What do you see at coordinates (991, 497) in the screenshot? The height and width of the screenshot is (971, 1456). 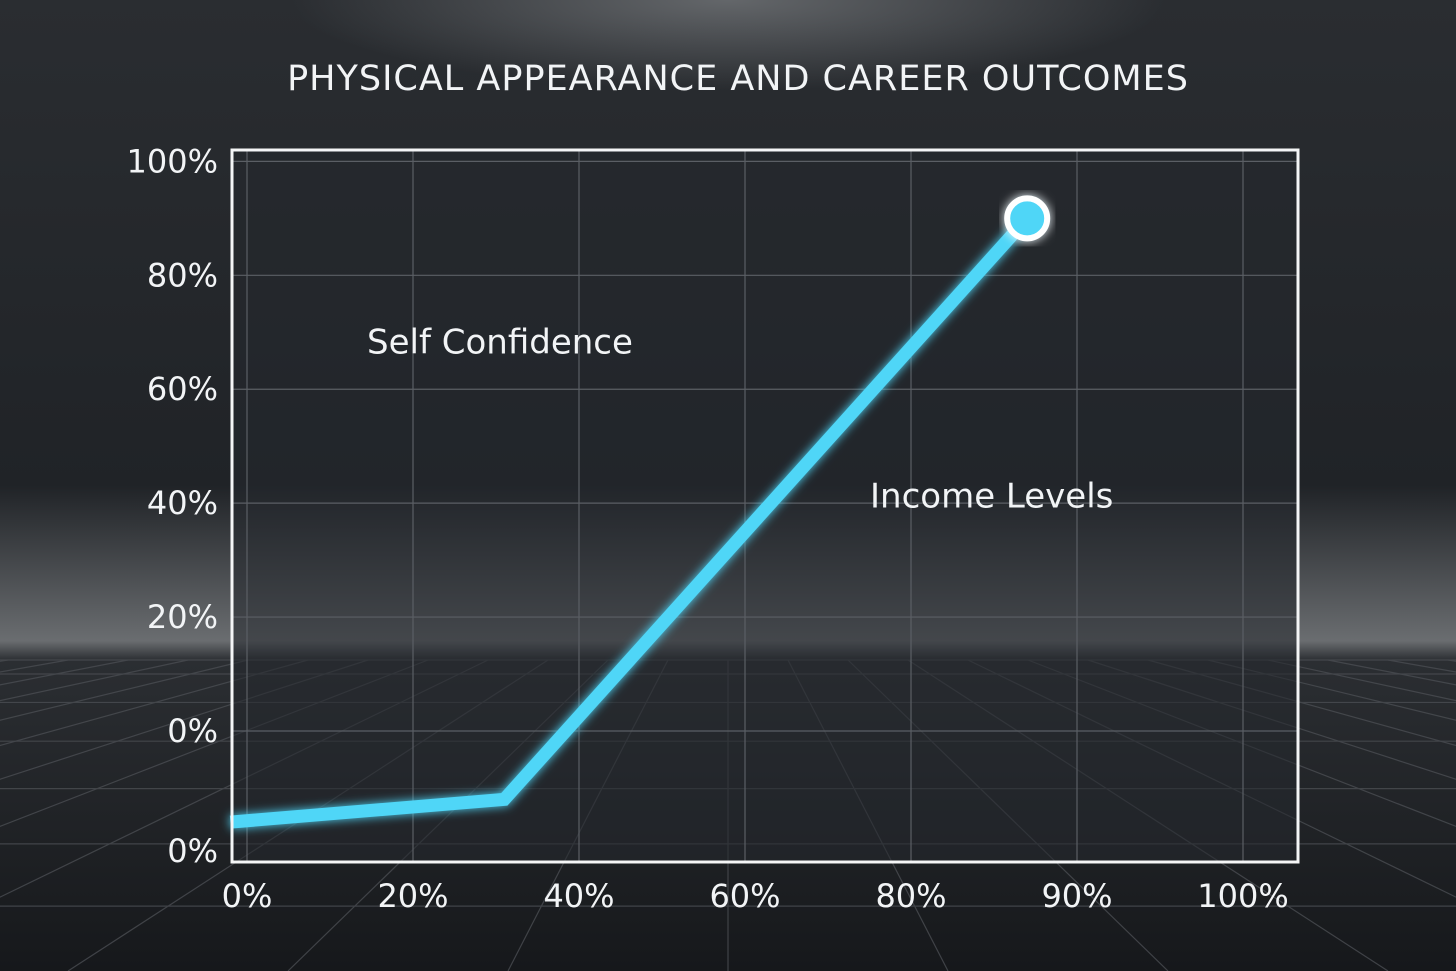 I see `annotation: Income Levels` at bounding box center [991, 497].